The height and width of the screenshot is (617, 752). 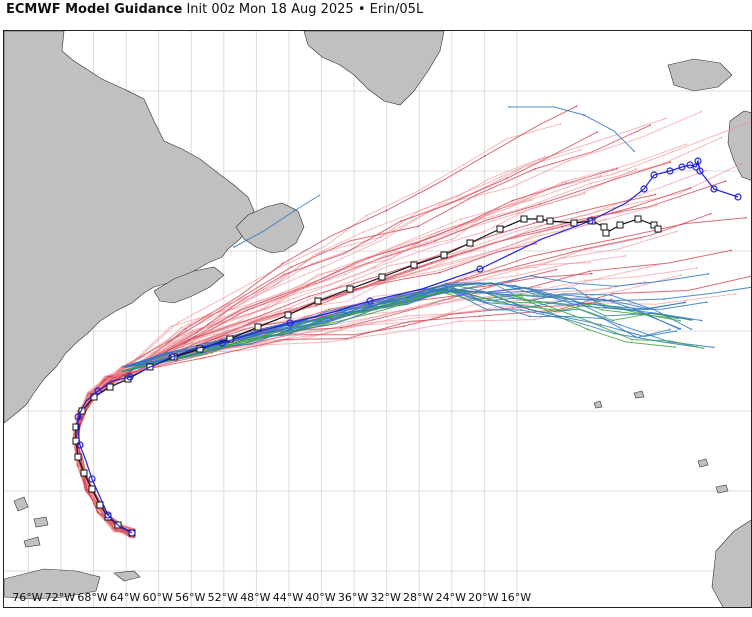 What do you see at coordinates (713, 476) in the screenshot?
I see `canary-islands-land` at bounding box center [713, 476].